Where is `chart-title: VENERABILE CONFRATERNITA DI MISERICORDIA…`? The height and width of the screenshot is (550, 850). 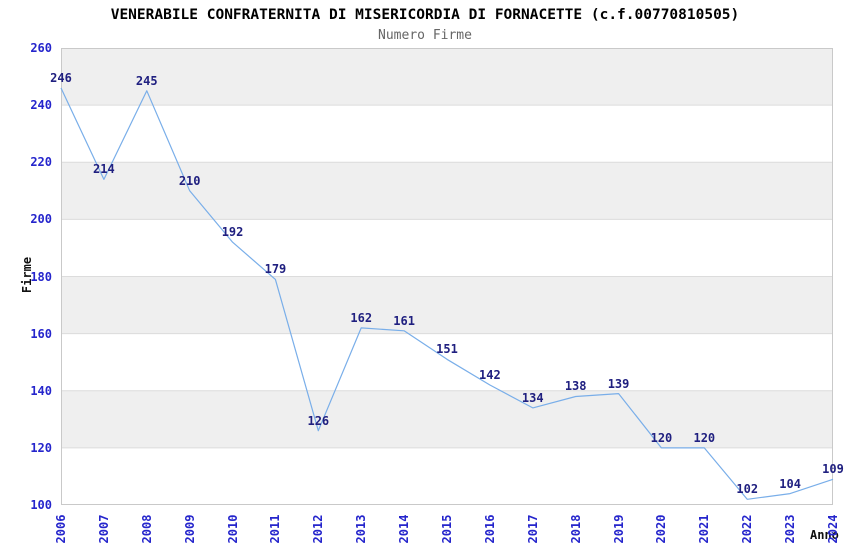 chart-title: VENERABILE CONFRATERNITA DI MISERICORDIA… is located at coordinates (425, 15).